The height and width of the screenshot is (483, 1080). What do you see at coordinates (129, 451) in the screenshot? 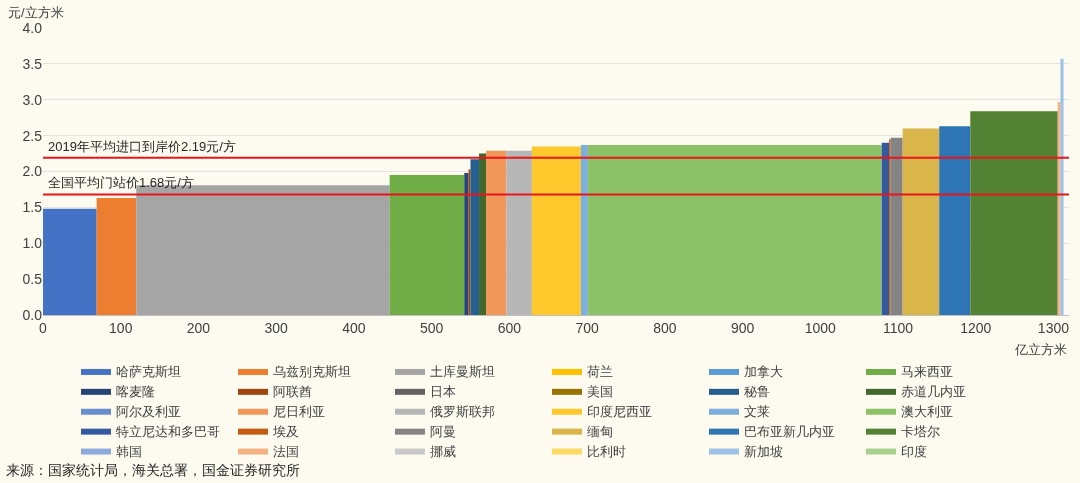
I see `legend-label: 韩国` at bounding box center [129, 451].